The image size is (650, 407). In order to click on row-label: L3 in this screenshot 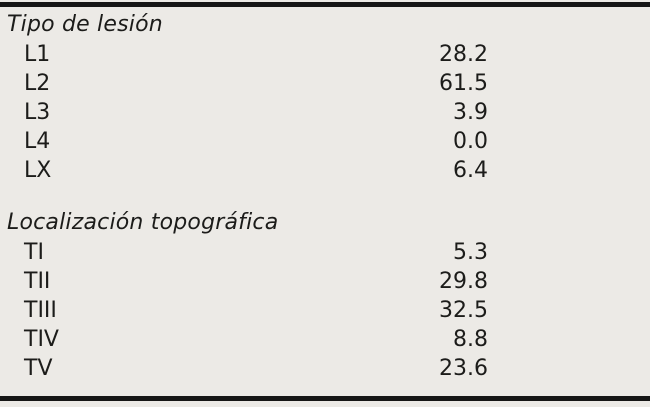, I will do `click(37, 112)`.